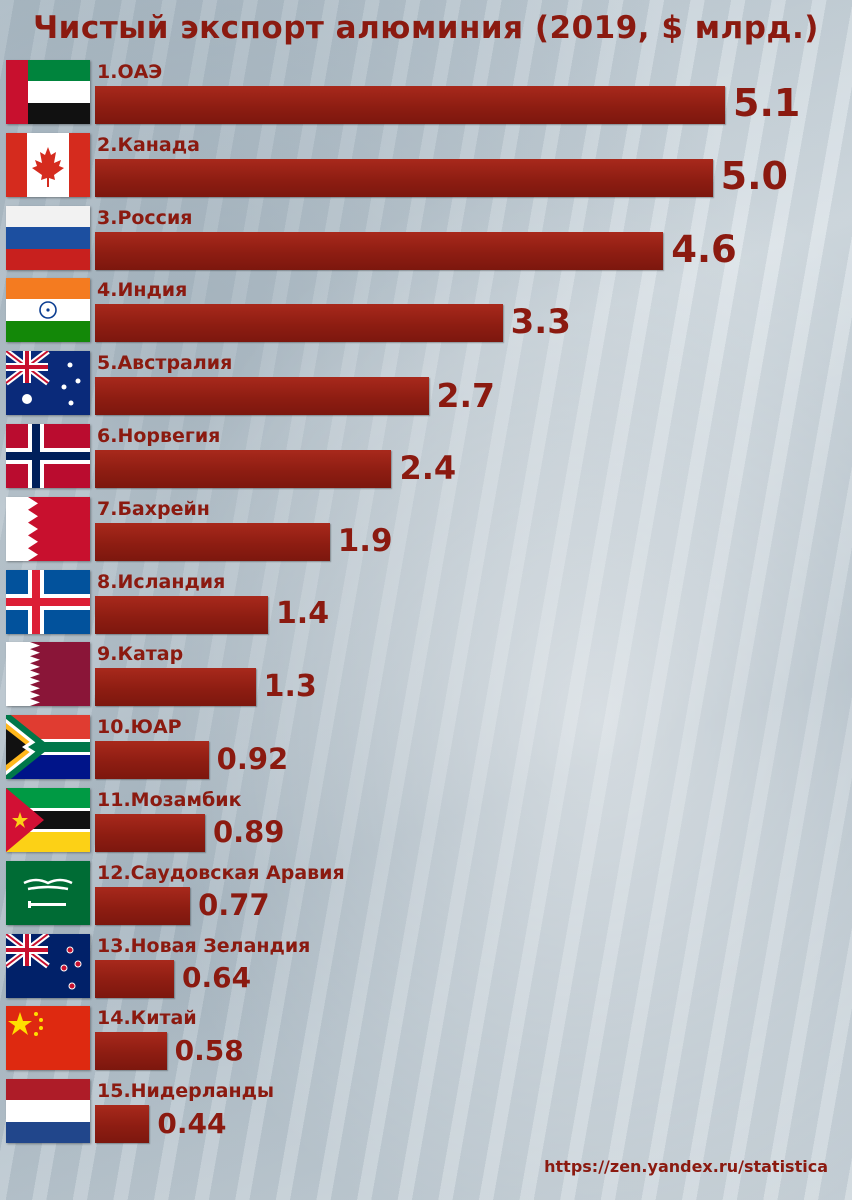  I want to click on category-label: 14.Китай, so click(147, 1018).